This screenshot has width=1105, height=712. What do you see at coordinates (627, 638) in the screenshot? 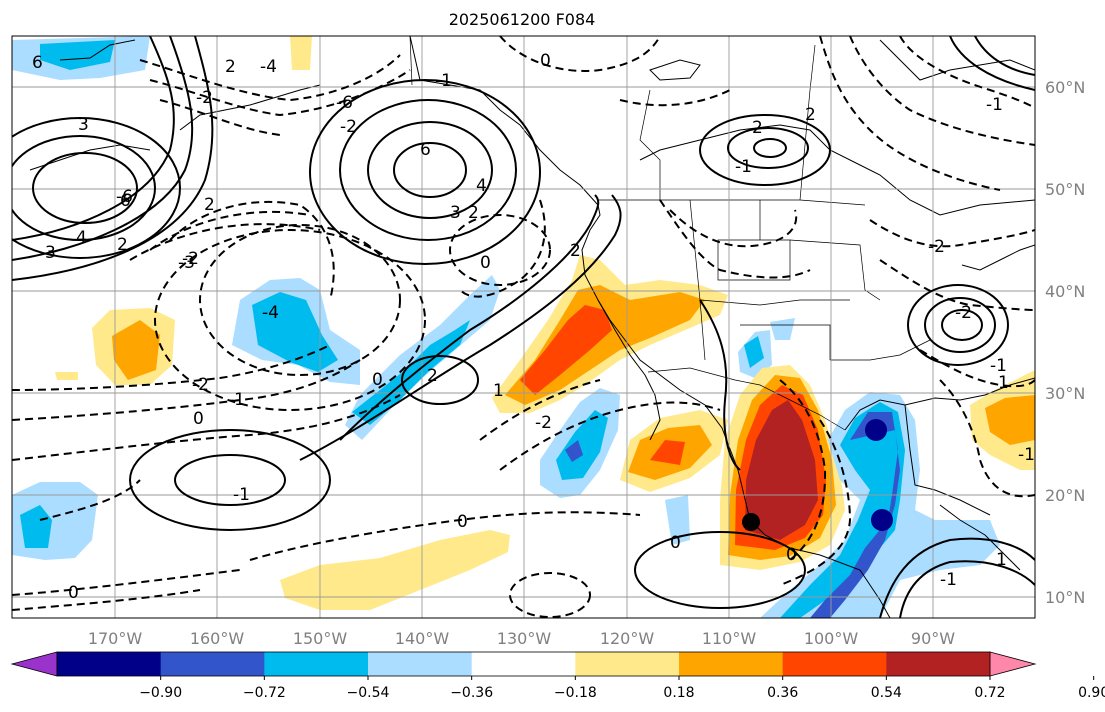
I see `lon-label: 120°W` at bounding box center [627, 638].